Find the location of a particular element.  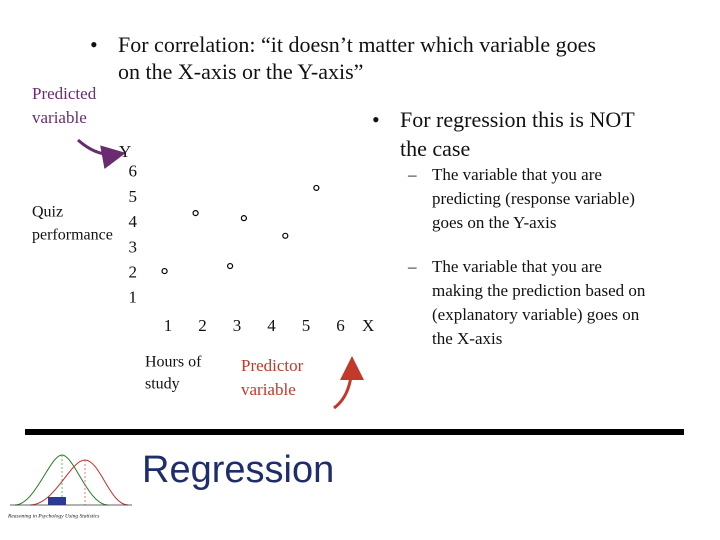

slide-title: Regression is located at coordinates (238, 470).